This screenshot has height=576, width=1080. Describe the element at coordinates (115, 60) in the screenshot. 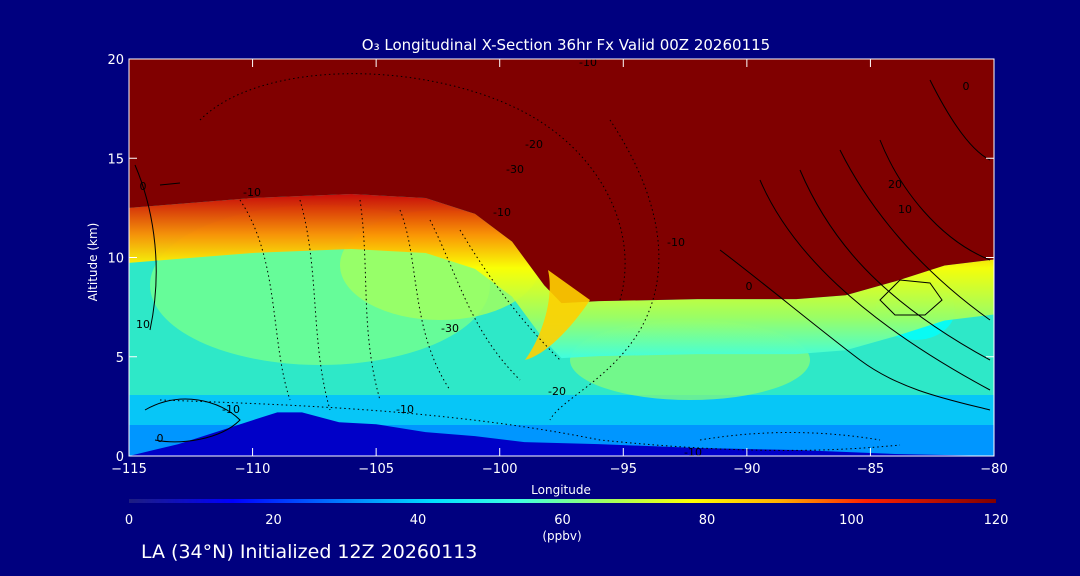

I see `y-tick-label: 20` at that location.